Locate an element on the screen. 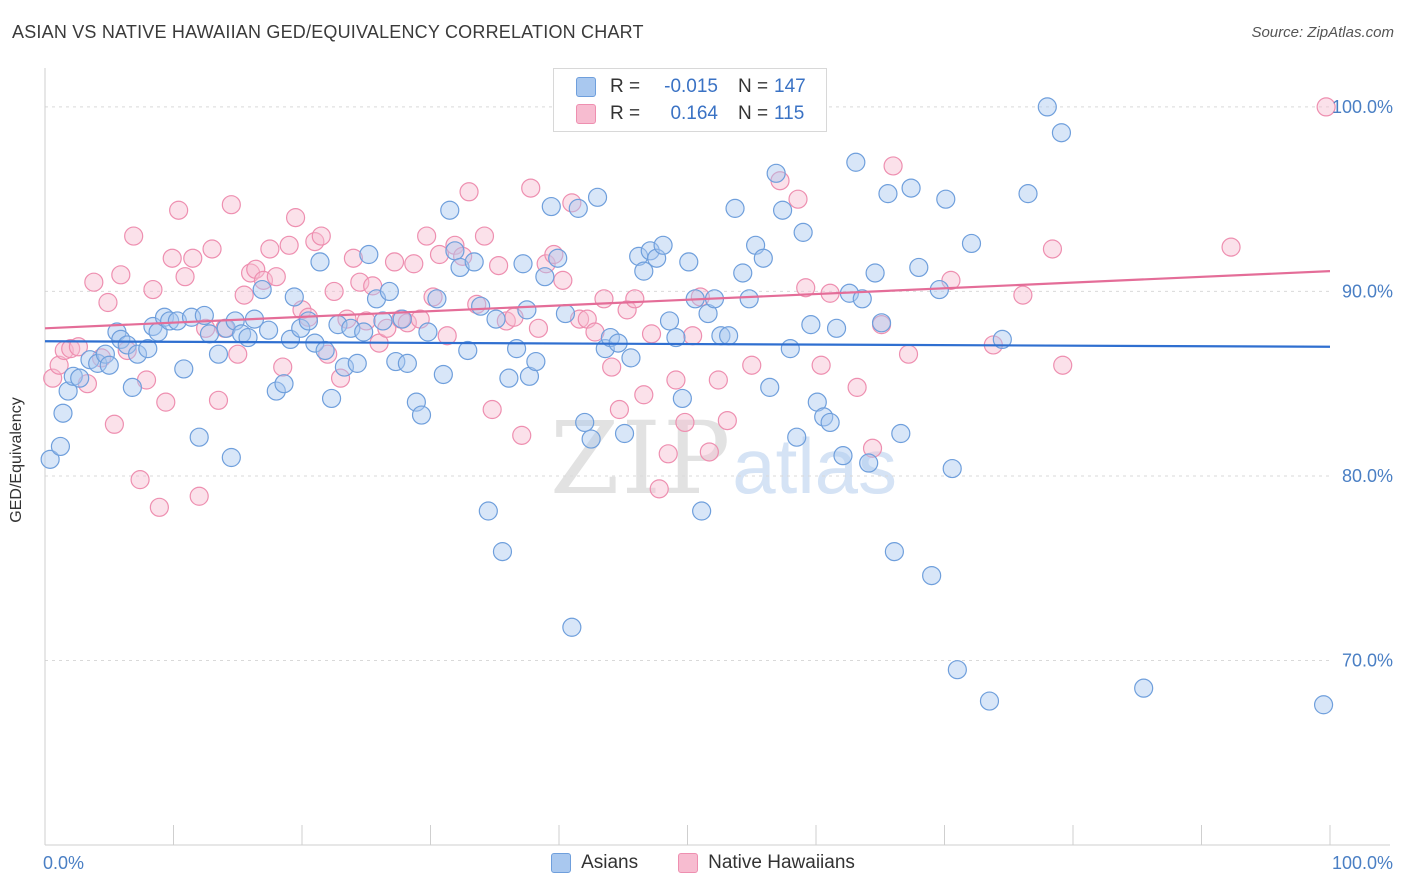 The height and width of the screenshot is (892, 1406). n-value: 115 is located at coordinates (789, 113).